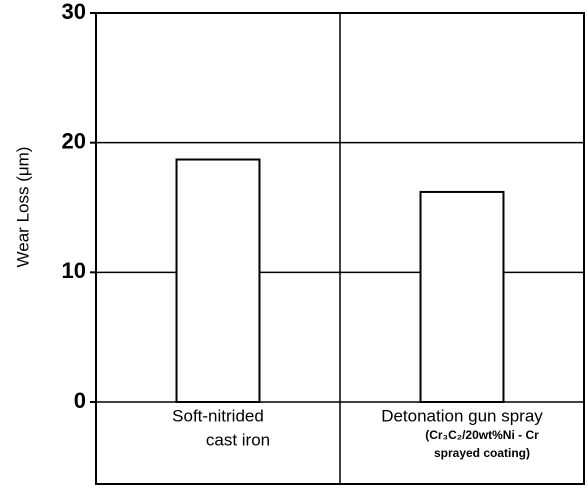 The height and width of the screenshot is (488, 588). I want to click on x-tick-label: sprayed coating), so click(482, 453).